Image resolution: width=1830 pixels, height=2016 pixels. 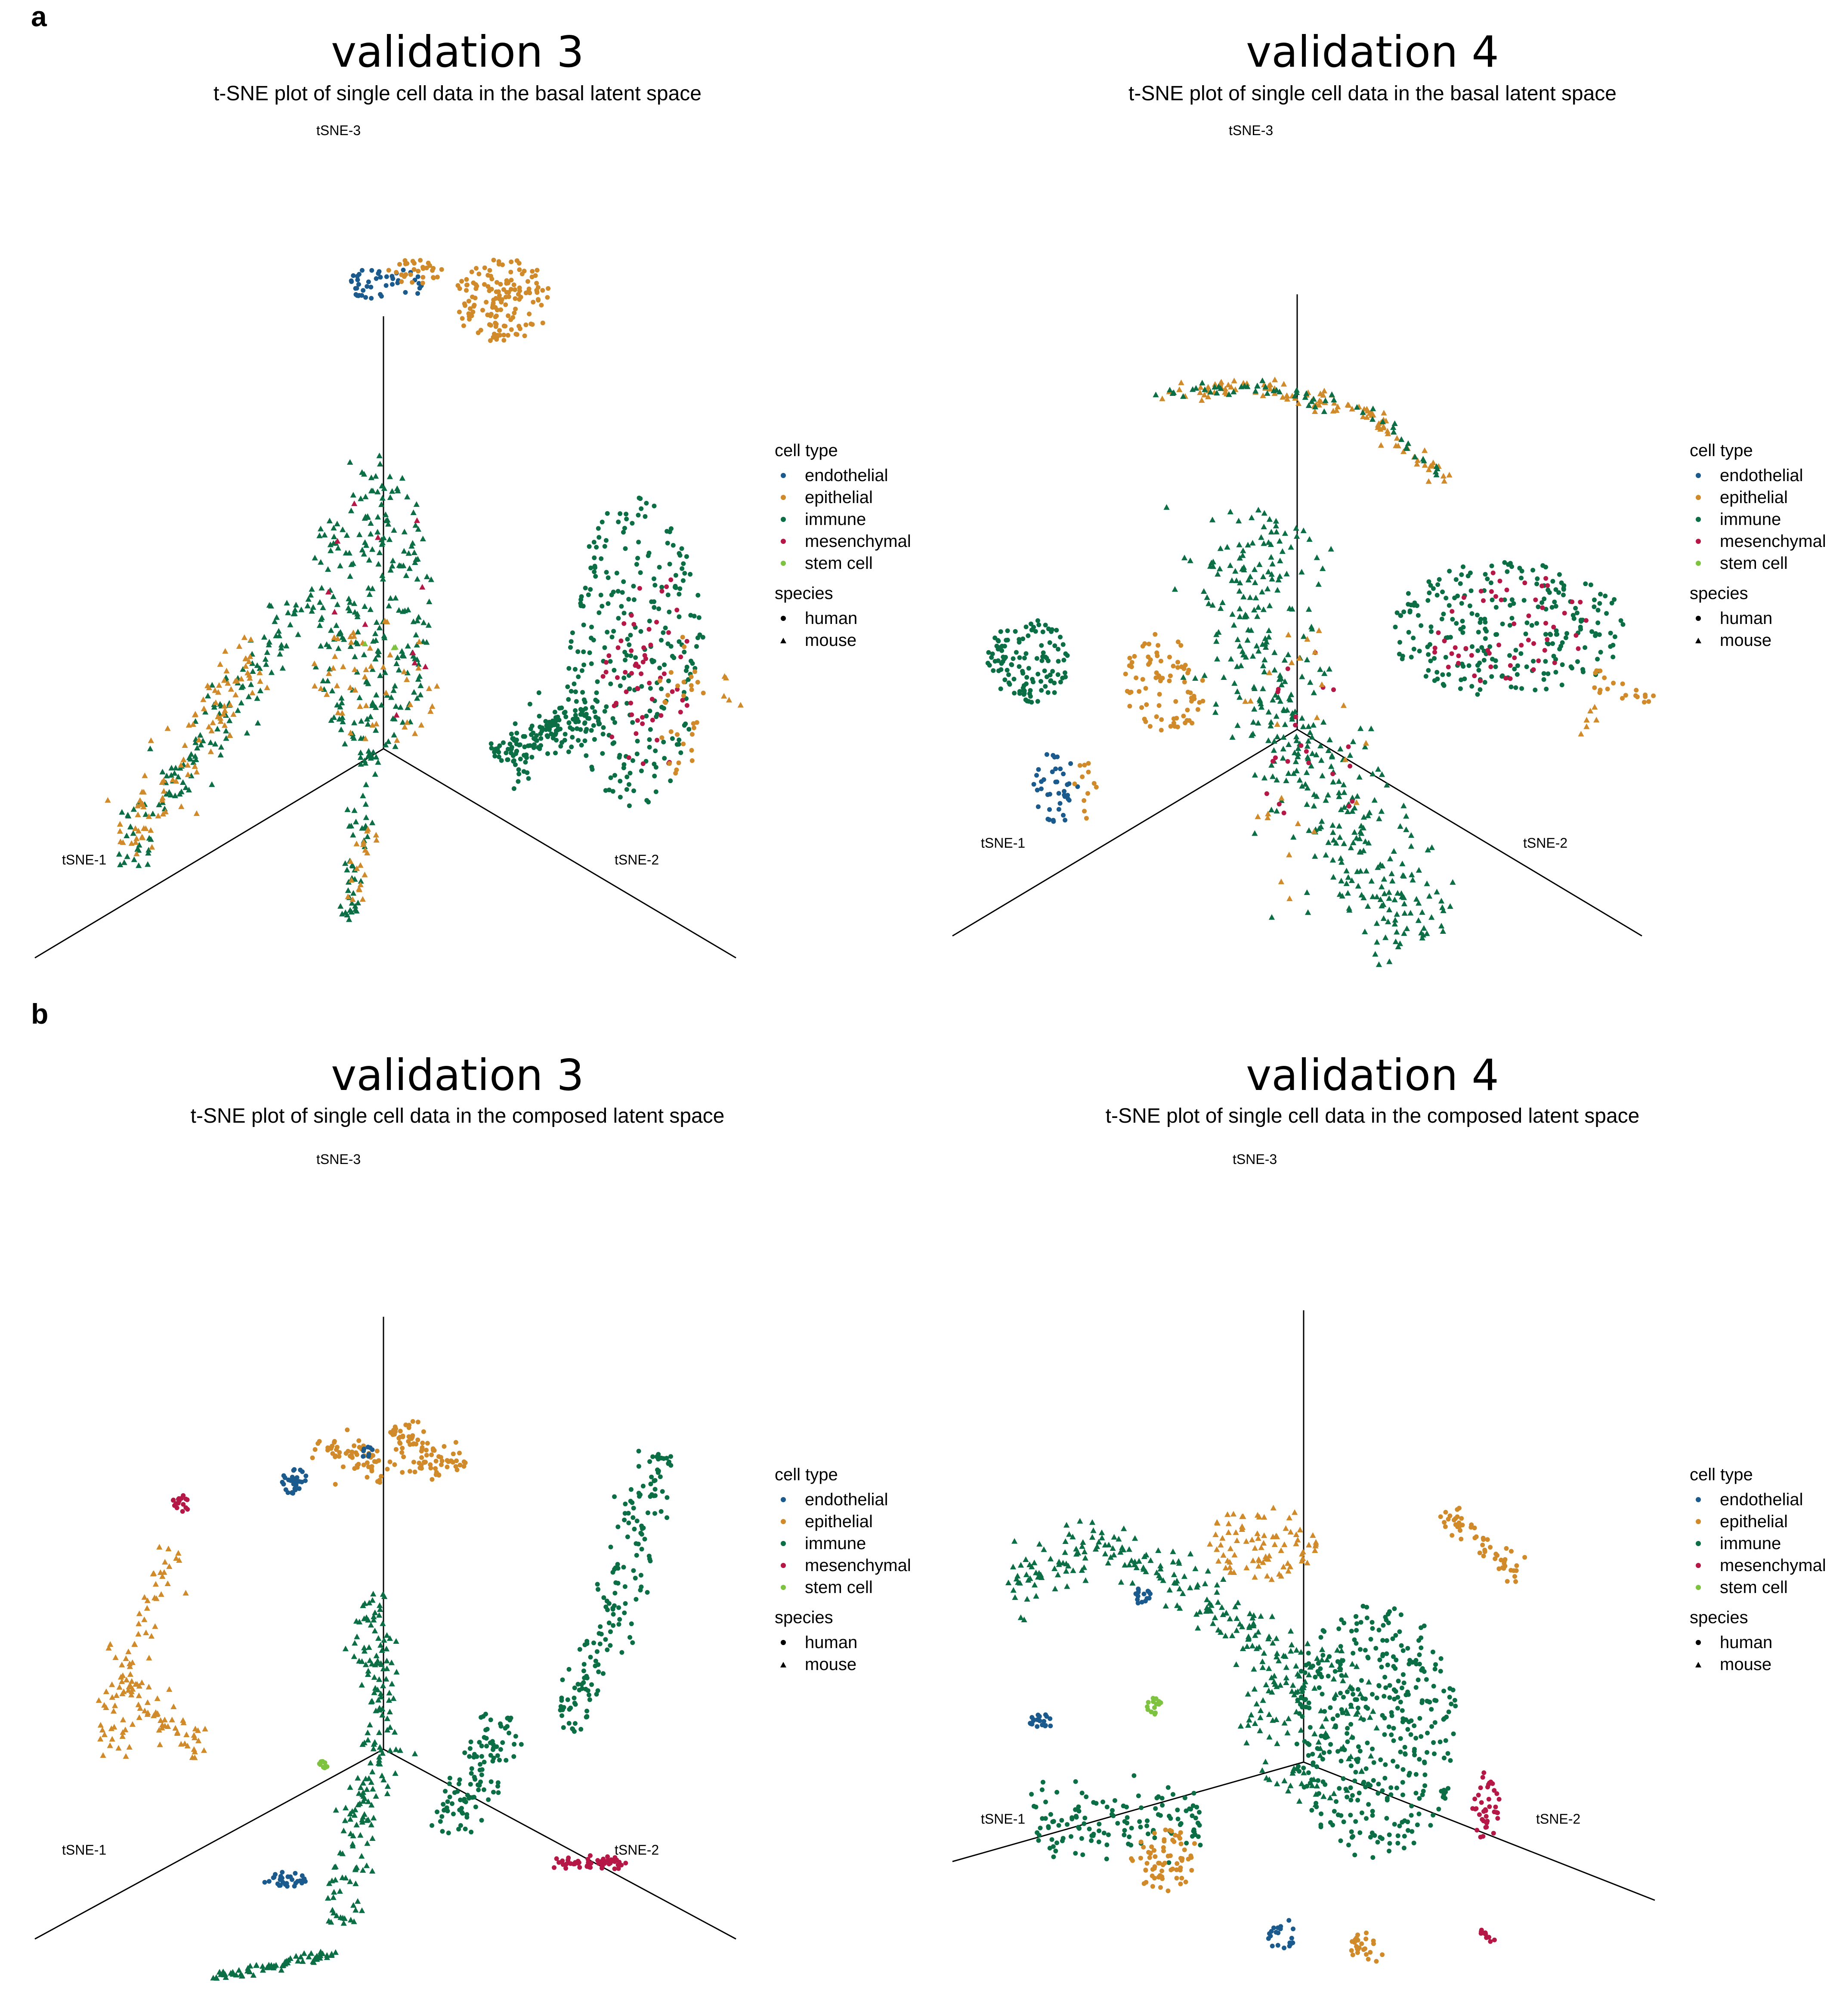 I want to click on cluster-mesenchymal-human, so click(x=180, y=1504).